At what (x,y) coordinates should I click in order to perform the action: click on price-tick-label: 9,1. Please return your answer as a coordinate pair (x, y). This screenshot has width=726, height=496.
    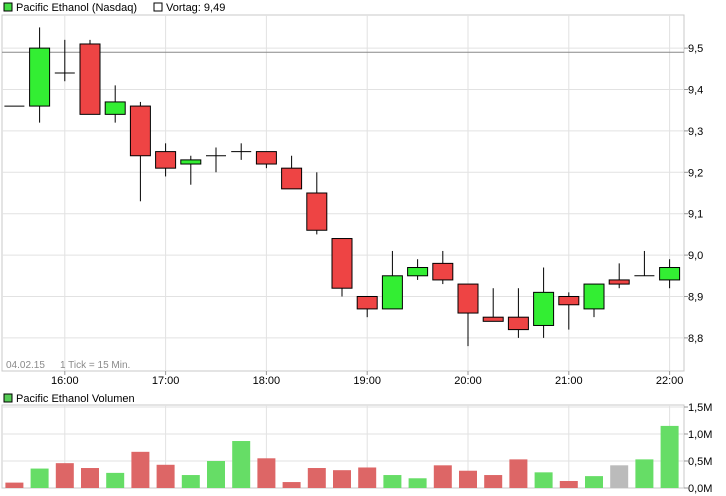
    Looking at the image, I should click on (695, 215).